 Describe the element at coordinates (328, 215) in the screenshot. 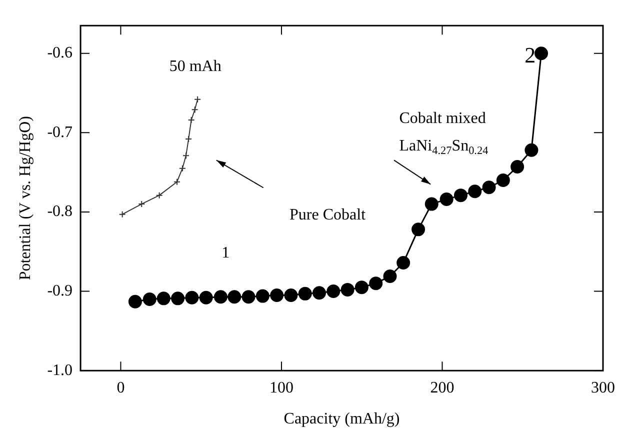

I see `annotation: Pure Cobalt` at that location.